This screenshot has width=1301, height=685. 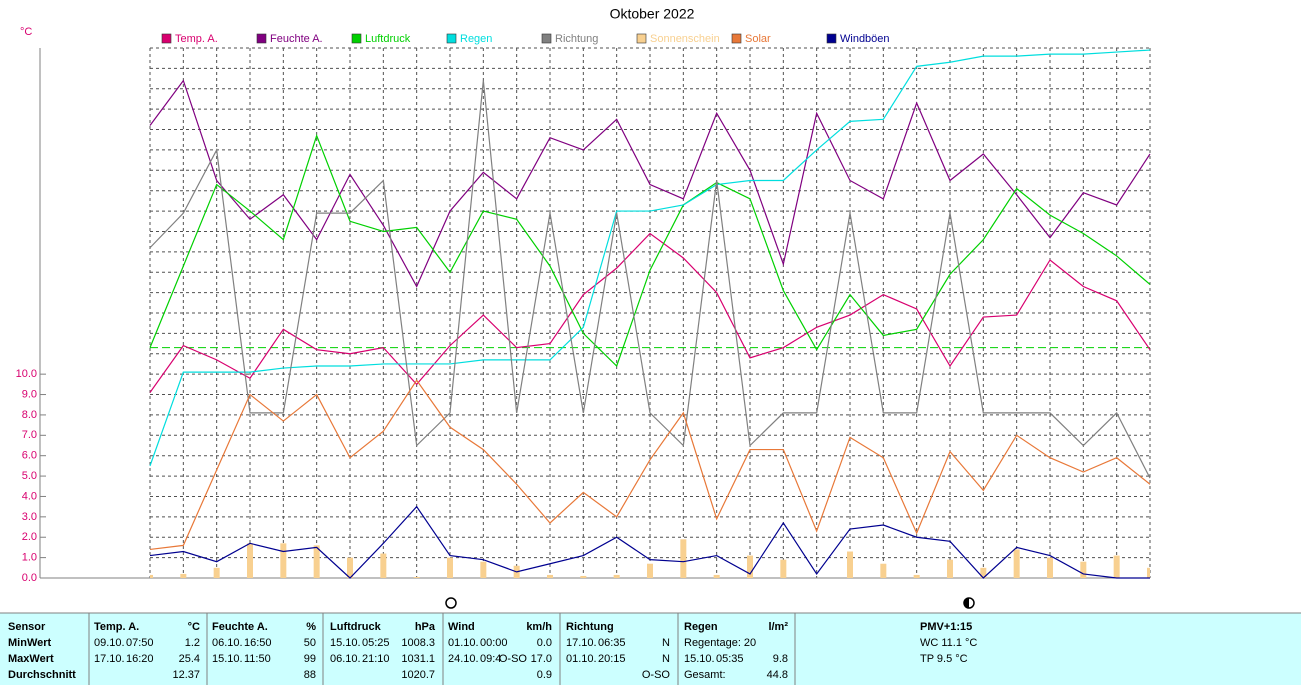 What do you see at coordinates (612, 643) in the screenshot?
I see `table-cell: 06:35` at bounding box center [612, 643].